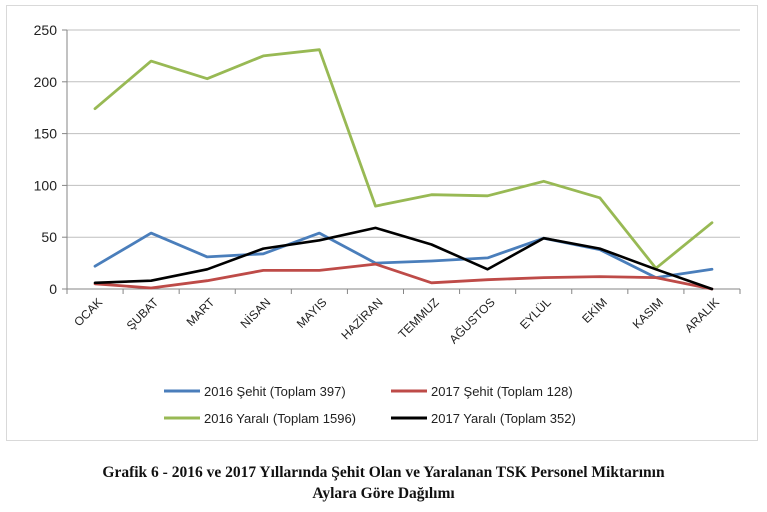  Describe the element at coordinates (280, 418) in the screenshot. I see `legend-label-3: 2016 Yaralı (Toplam 1596)` at that location.